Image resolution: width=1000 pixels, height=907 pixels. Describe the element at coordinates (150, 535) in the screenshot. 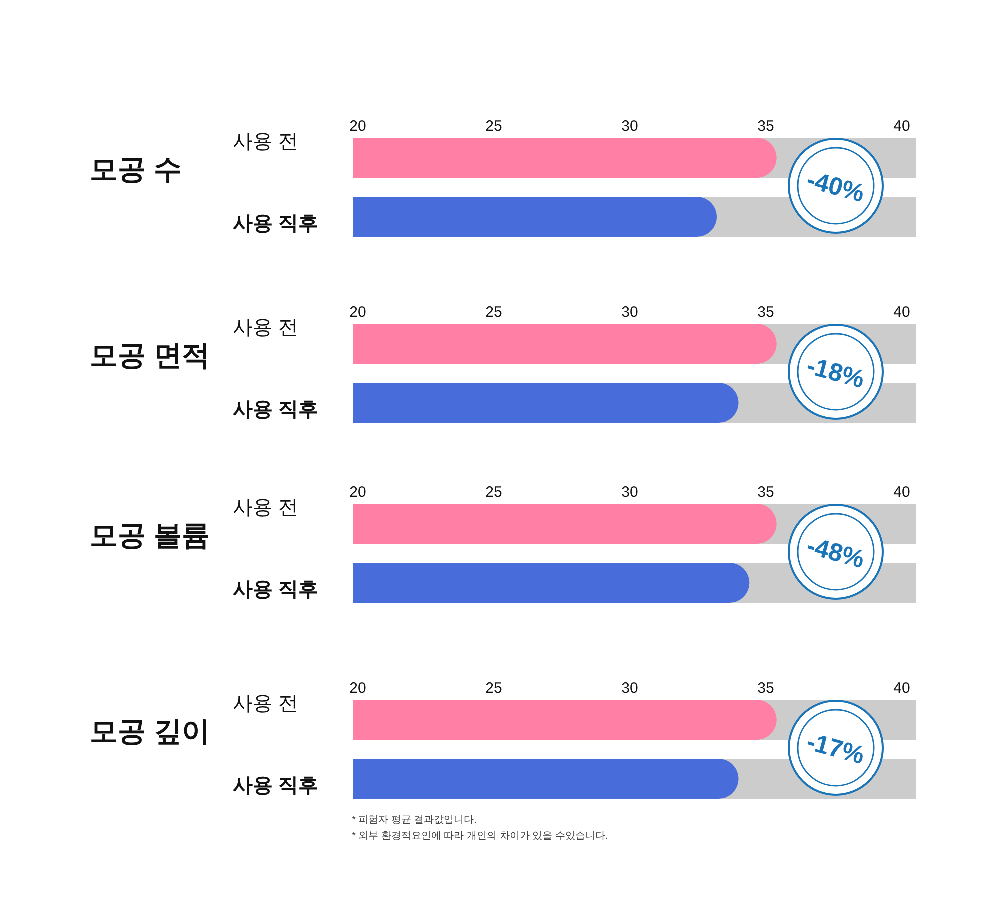

I see `text: 모공 볼륨` at that location.